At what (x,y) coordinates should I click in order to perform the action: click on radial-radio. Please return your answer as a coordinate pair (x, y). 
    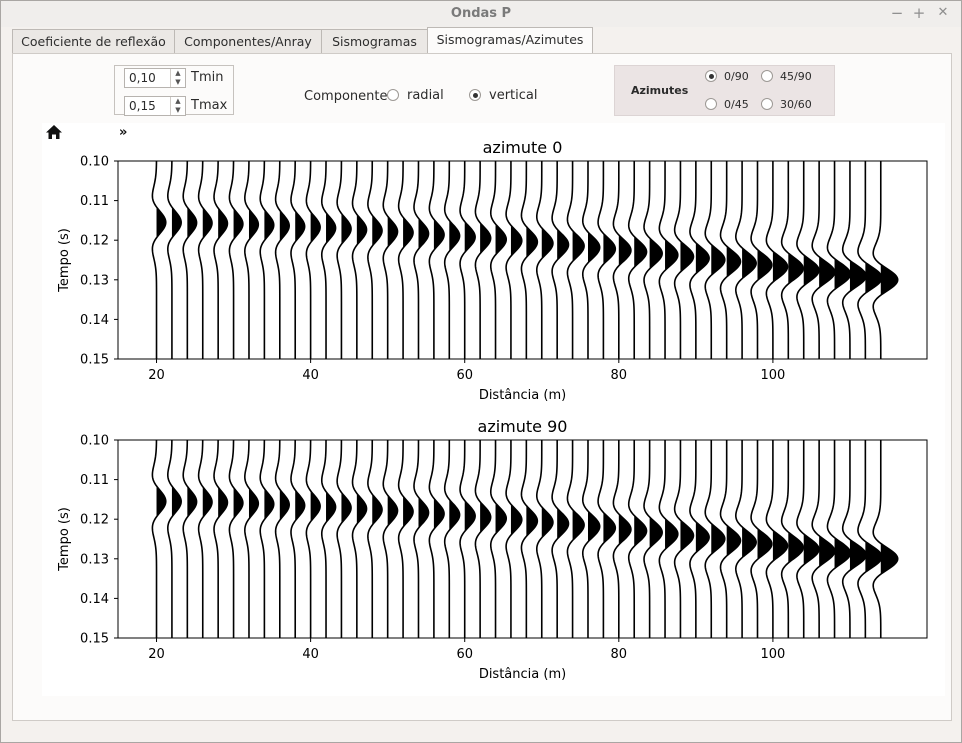
    Looking at the image, I should click on (393, 95).